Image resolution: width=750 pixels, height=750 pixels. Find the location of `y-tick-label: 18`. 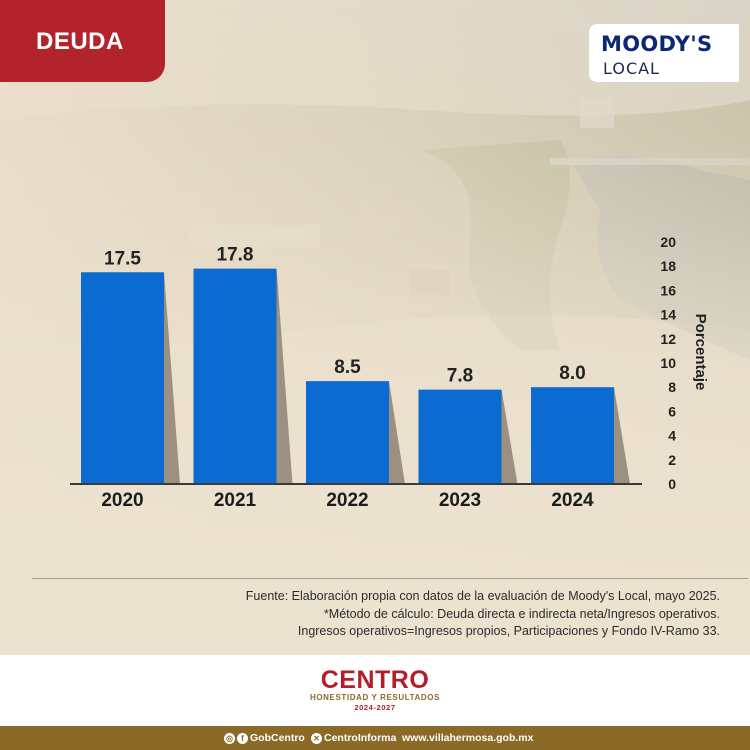

y-tick-label: 18 is located at coordinates (668, 266).